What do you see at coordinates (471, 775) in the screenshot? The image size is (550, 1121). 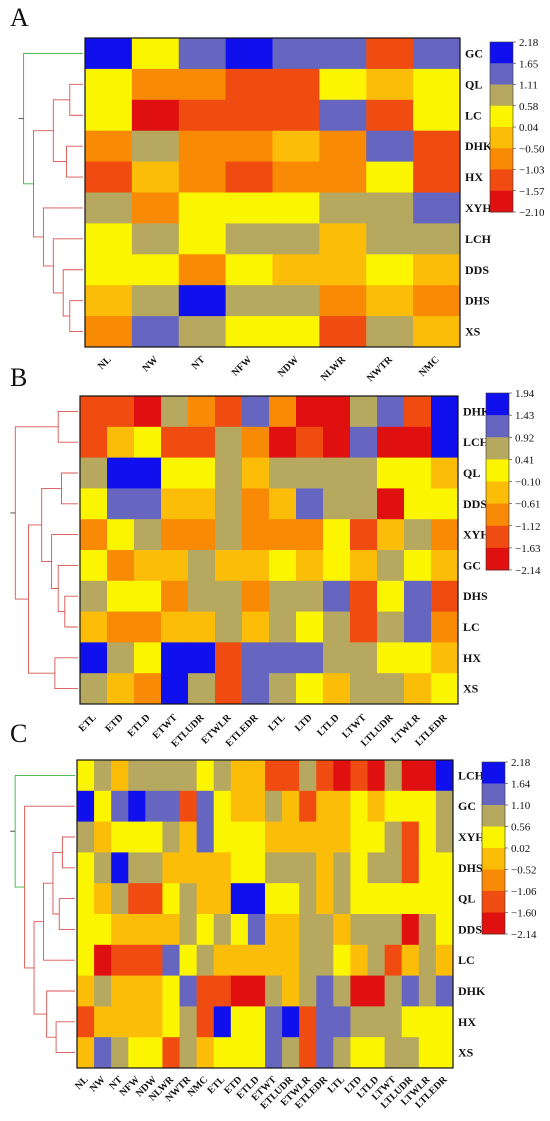 I see `row-label: LCH` at bounding box center [471, 775].